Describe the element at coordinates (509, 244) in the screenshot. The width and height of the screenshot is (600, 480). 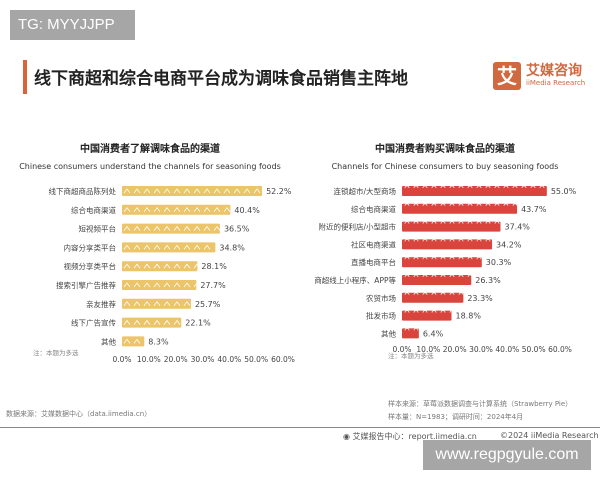
I see `value-label: 34.2%` at that location.